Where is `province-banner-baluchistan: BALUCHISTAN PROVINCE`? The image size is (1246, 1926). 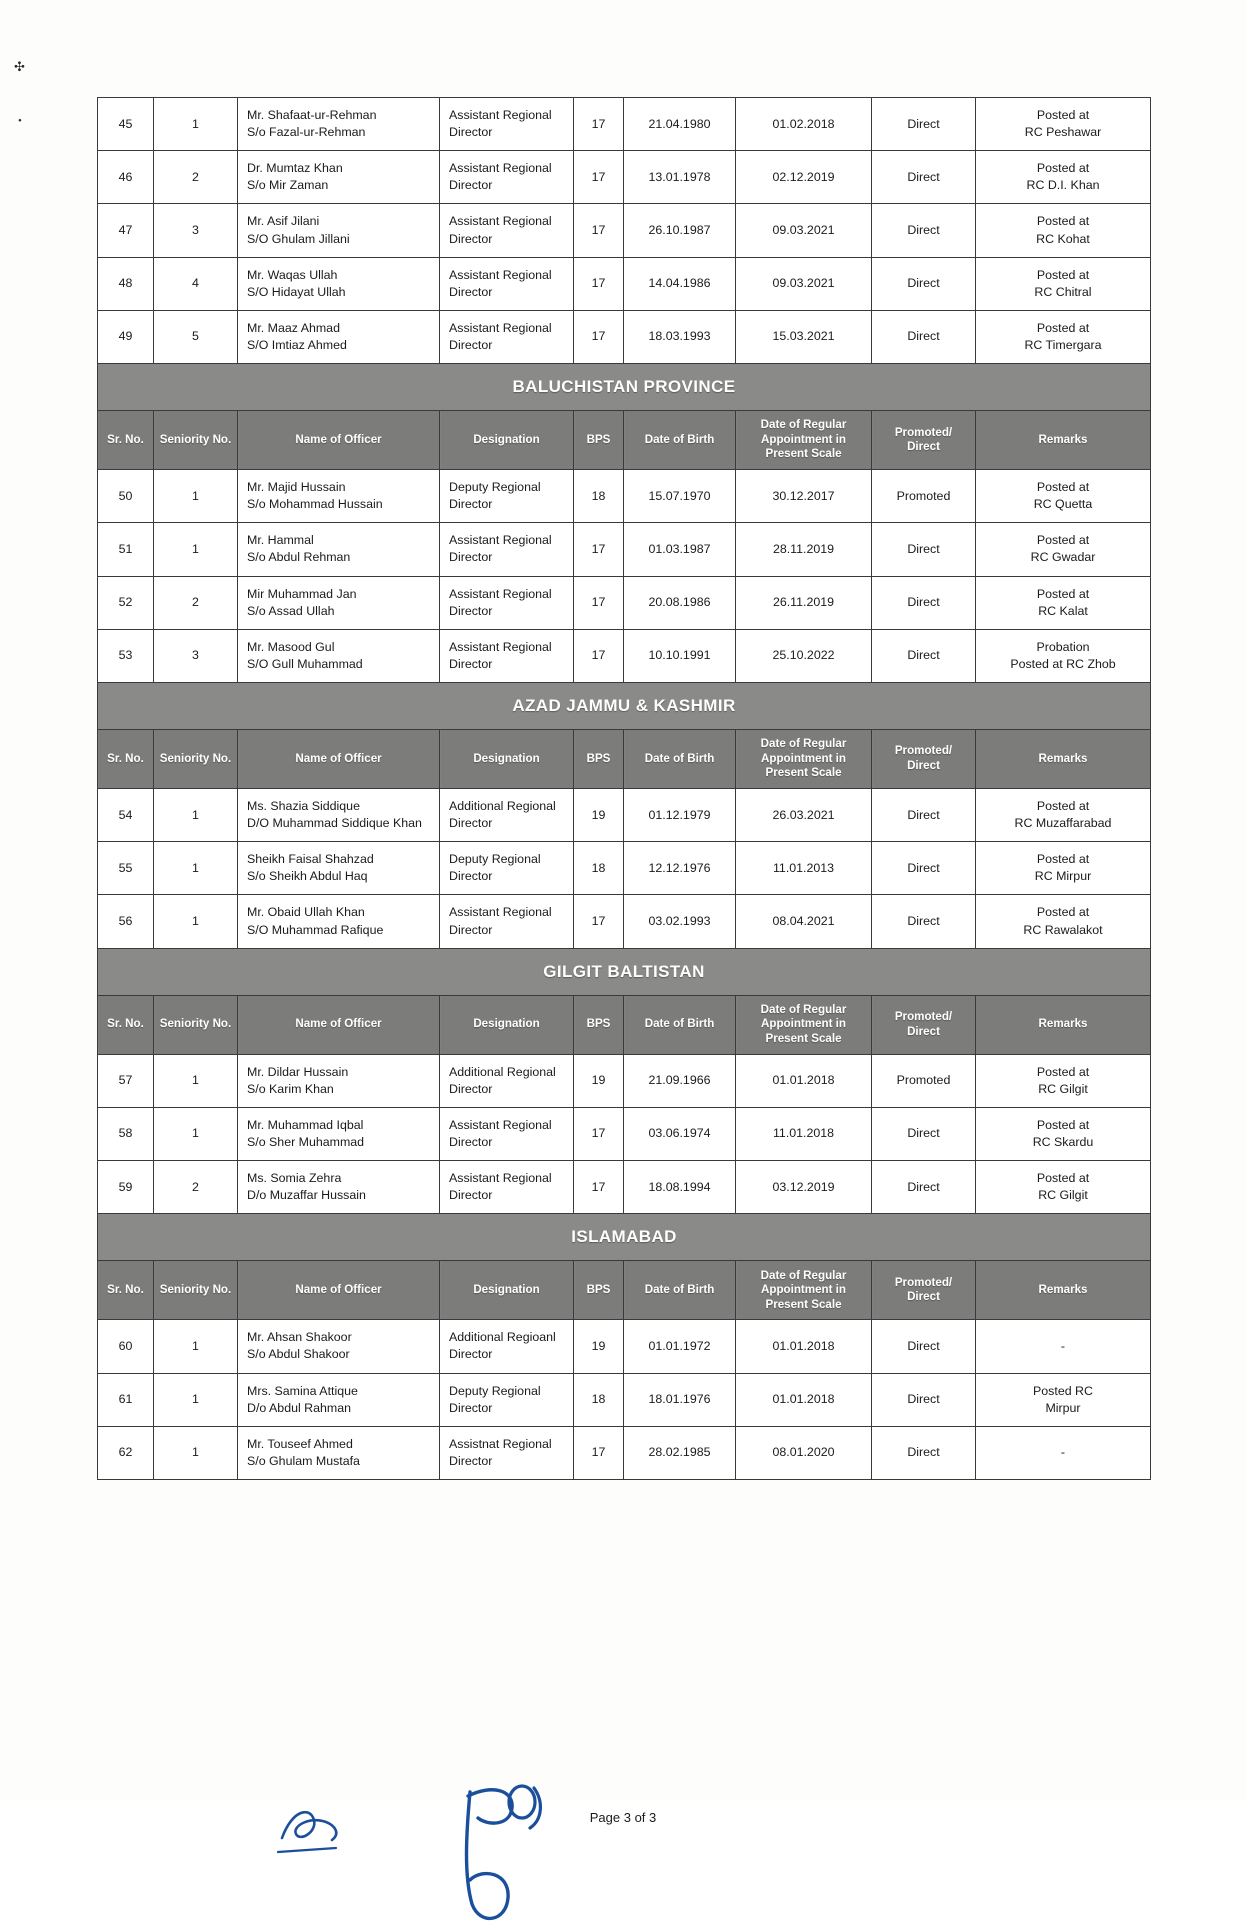 province-banner-baluchistan: BALUCHISTAN PROVINCE is located at coordinates (624, 387).